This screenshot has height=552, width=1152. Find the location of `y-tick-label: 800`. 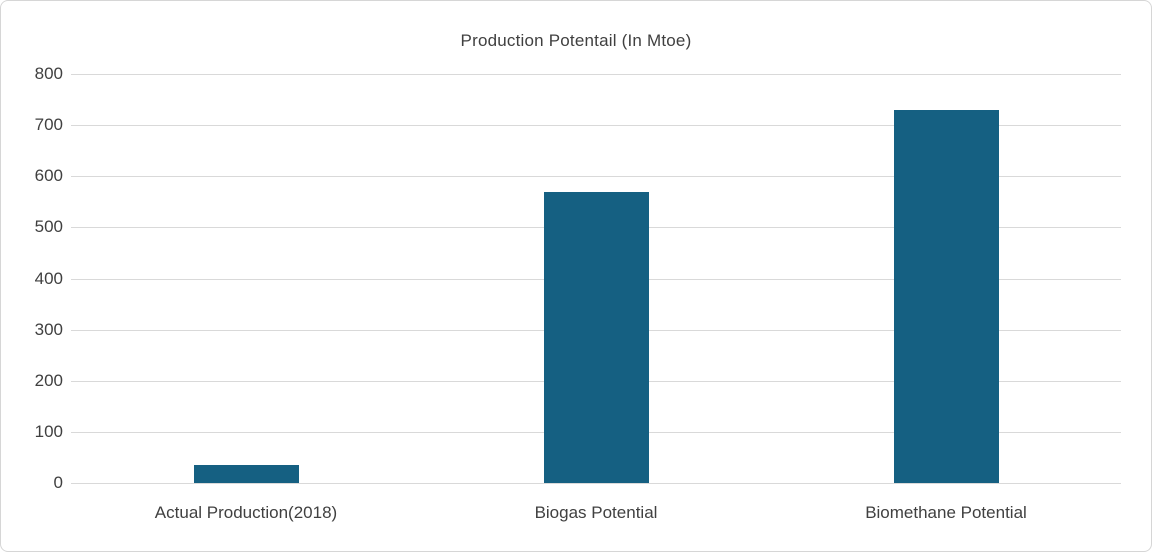

y-tick-label: 800 is located at coordinates (48, 73).